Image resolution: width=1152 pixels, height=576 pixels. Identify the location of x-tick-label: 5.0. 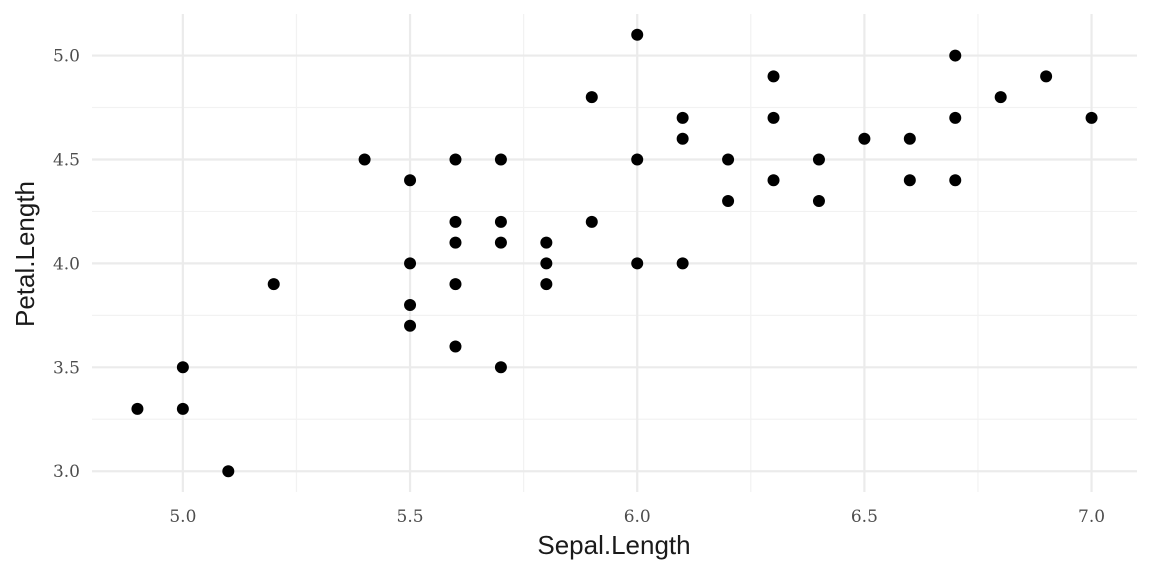
(182, 517).